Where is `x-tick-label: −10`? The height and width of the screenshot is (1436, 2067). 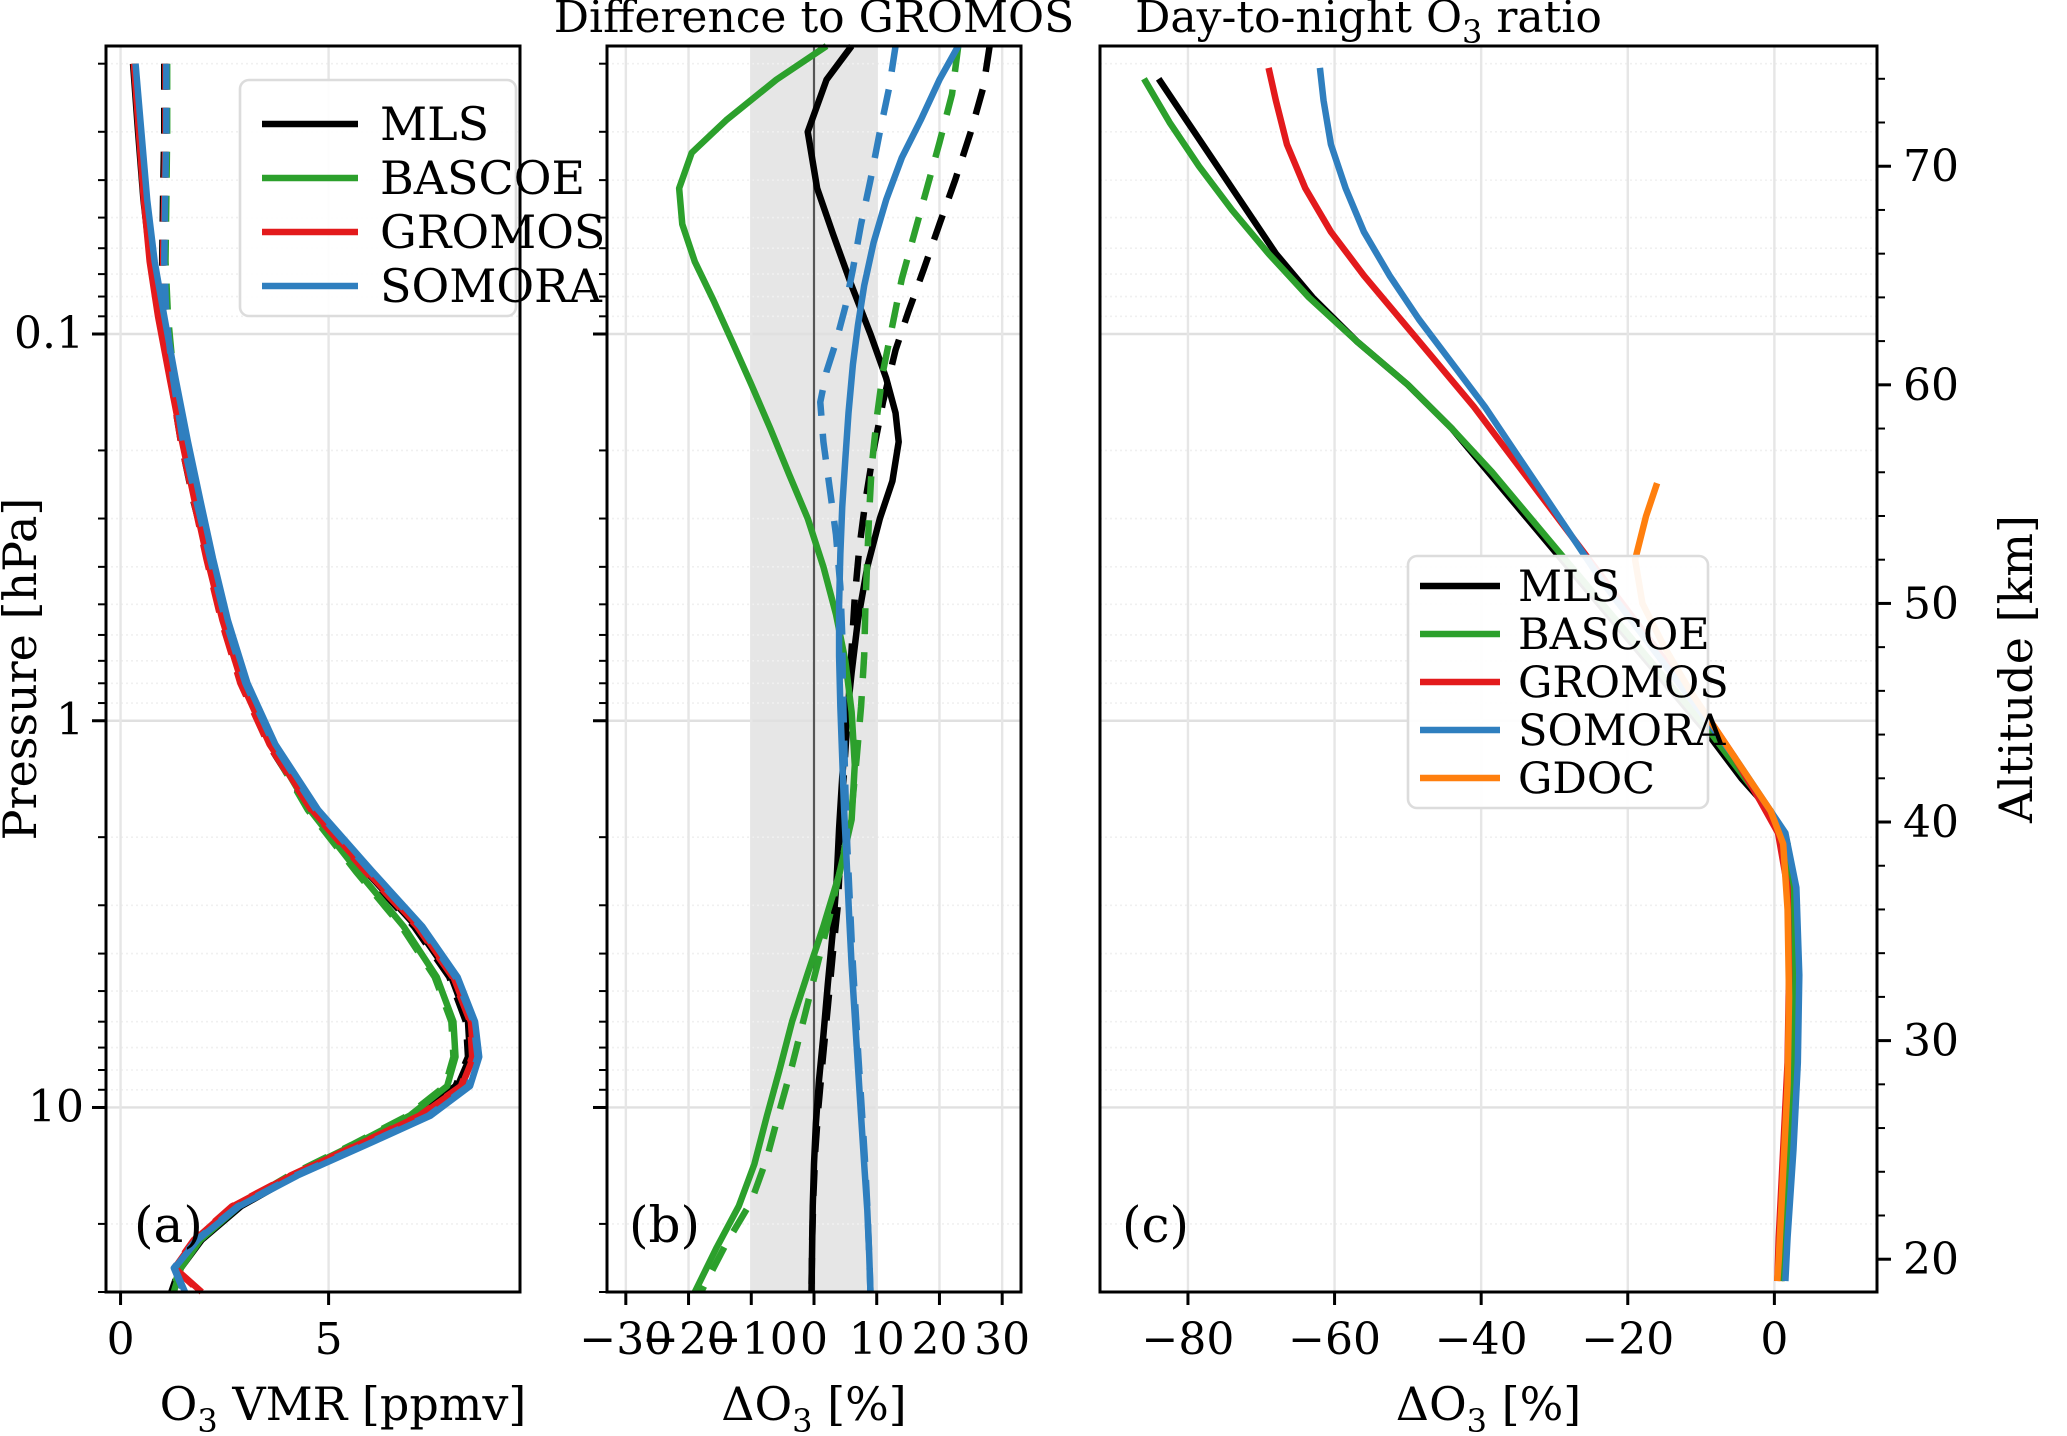 x-tick-label: −10 is located at coordinates (751, 1339).